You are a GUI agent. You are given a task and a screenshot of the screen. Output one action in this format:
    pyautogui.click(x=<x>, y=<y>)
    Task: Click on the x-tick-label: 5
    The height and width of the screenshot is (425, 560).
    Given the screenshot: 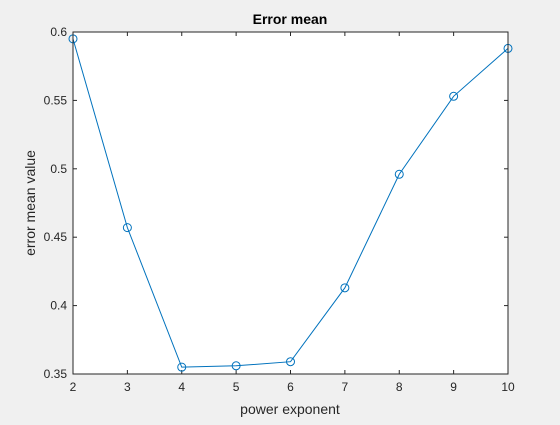 What is the action you would take?
    pyautogui.click(x=236, y=387)
    